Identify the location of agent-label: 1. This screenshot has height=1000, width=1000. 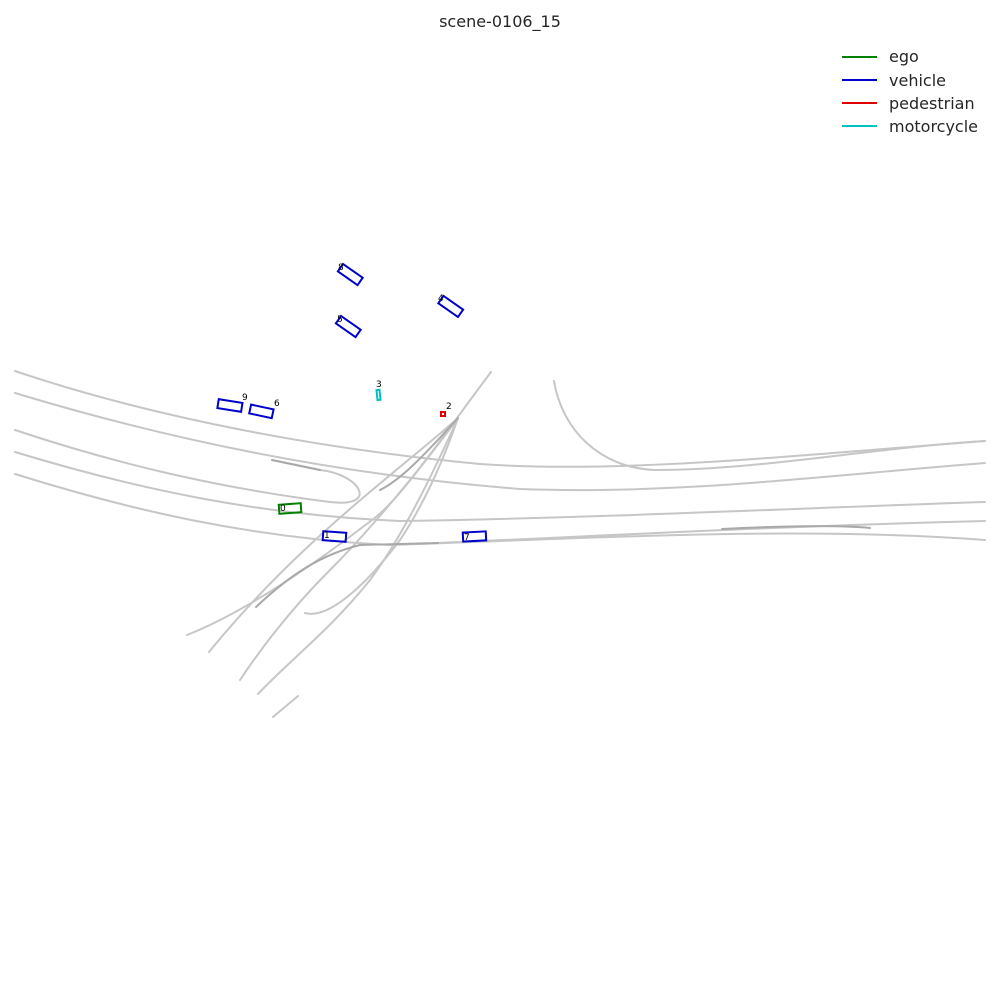
(327, 536).